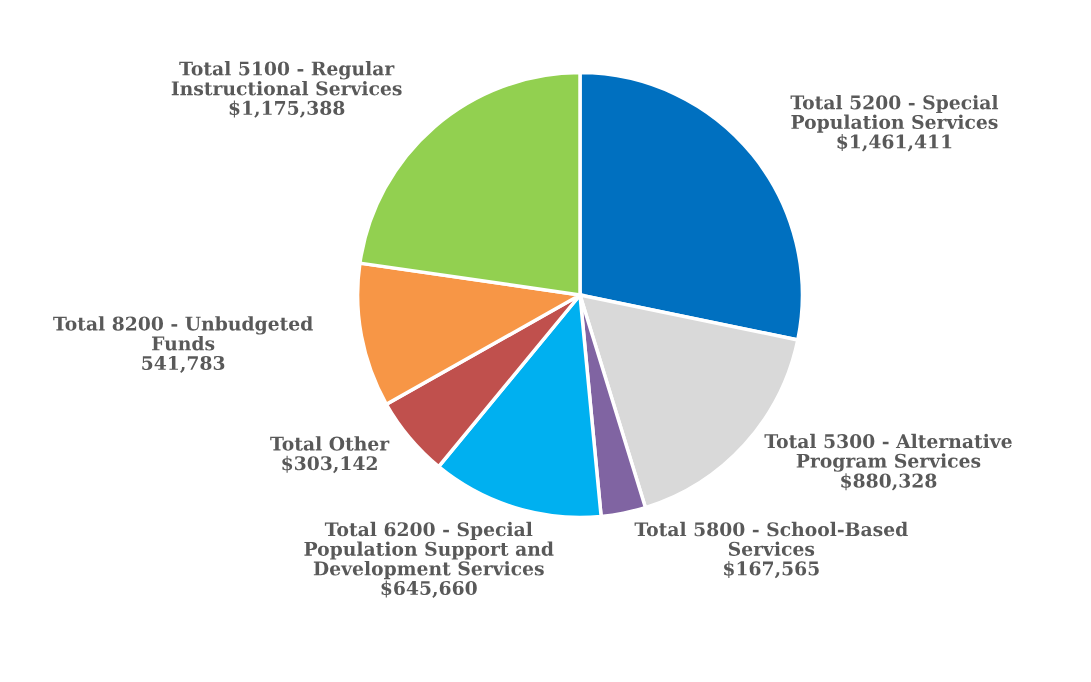 The width and height of the screenshot is (1091, 682). I want to click on slice-label: Total 8200 - Unbudgeted Funds, so click(183, 333).